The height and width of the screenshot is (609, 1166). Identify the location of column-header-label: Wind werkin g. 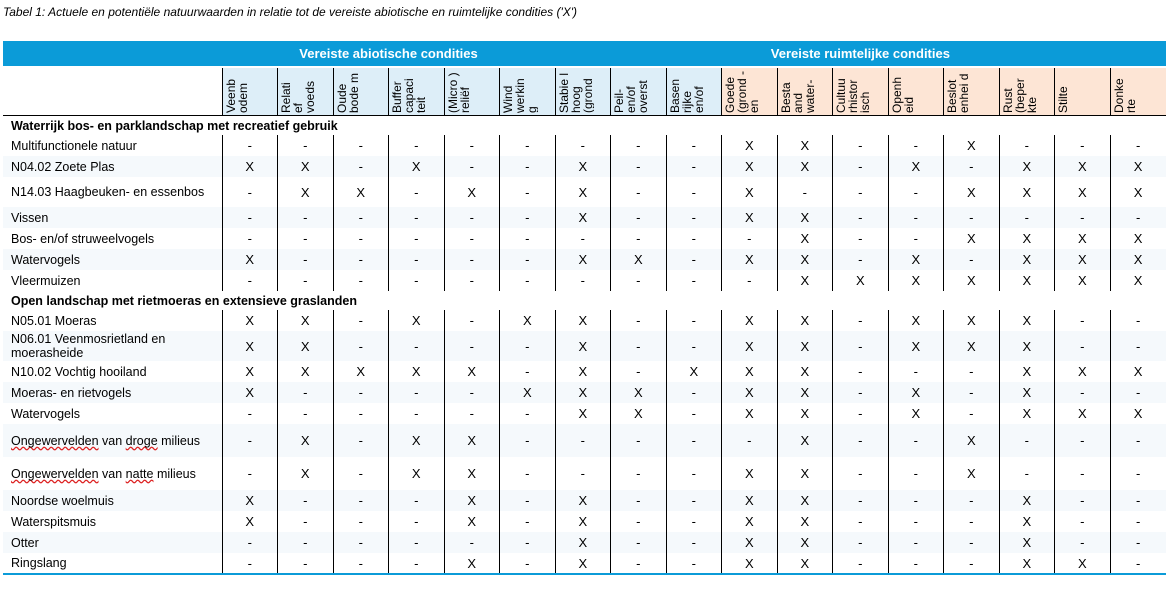
(520, 95).